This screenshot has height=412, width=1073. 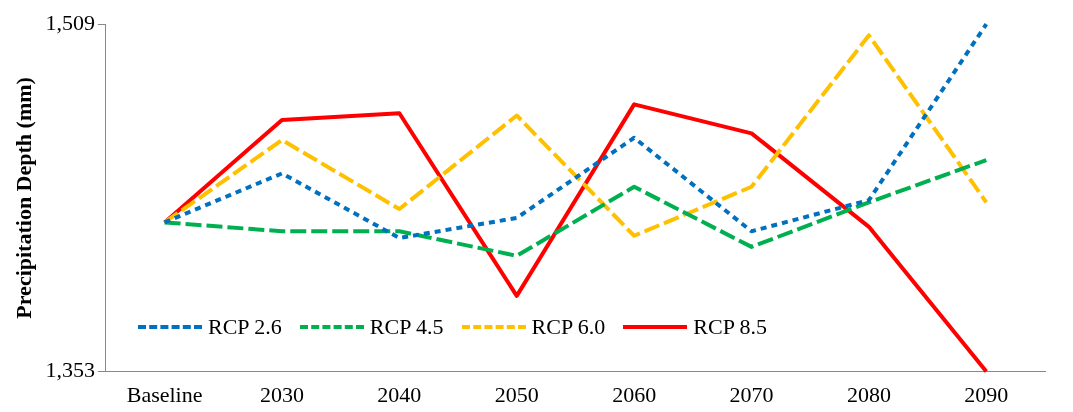 What do you see at coordinates (70, 22) in the screenshot?
I see `y-tick-label: 1,509` at bounding box center [70, 22].